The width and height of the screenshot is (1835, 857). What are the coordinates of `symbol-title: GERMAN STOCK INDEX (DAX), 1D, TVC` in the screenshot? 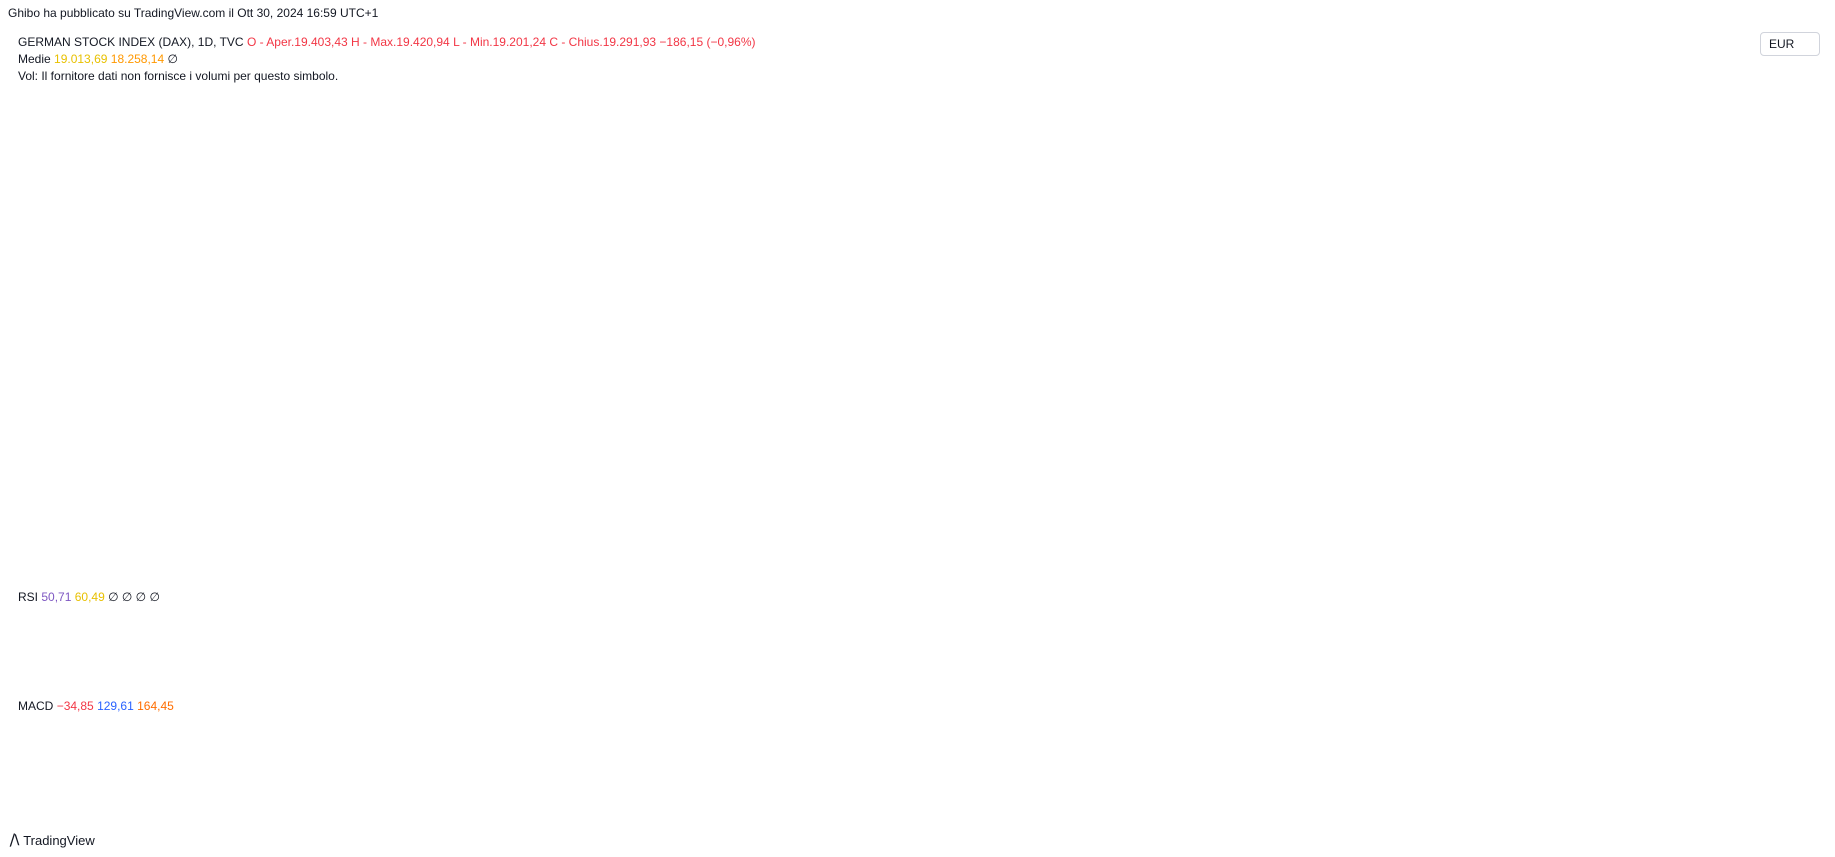 It's located at (131, 42).